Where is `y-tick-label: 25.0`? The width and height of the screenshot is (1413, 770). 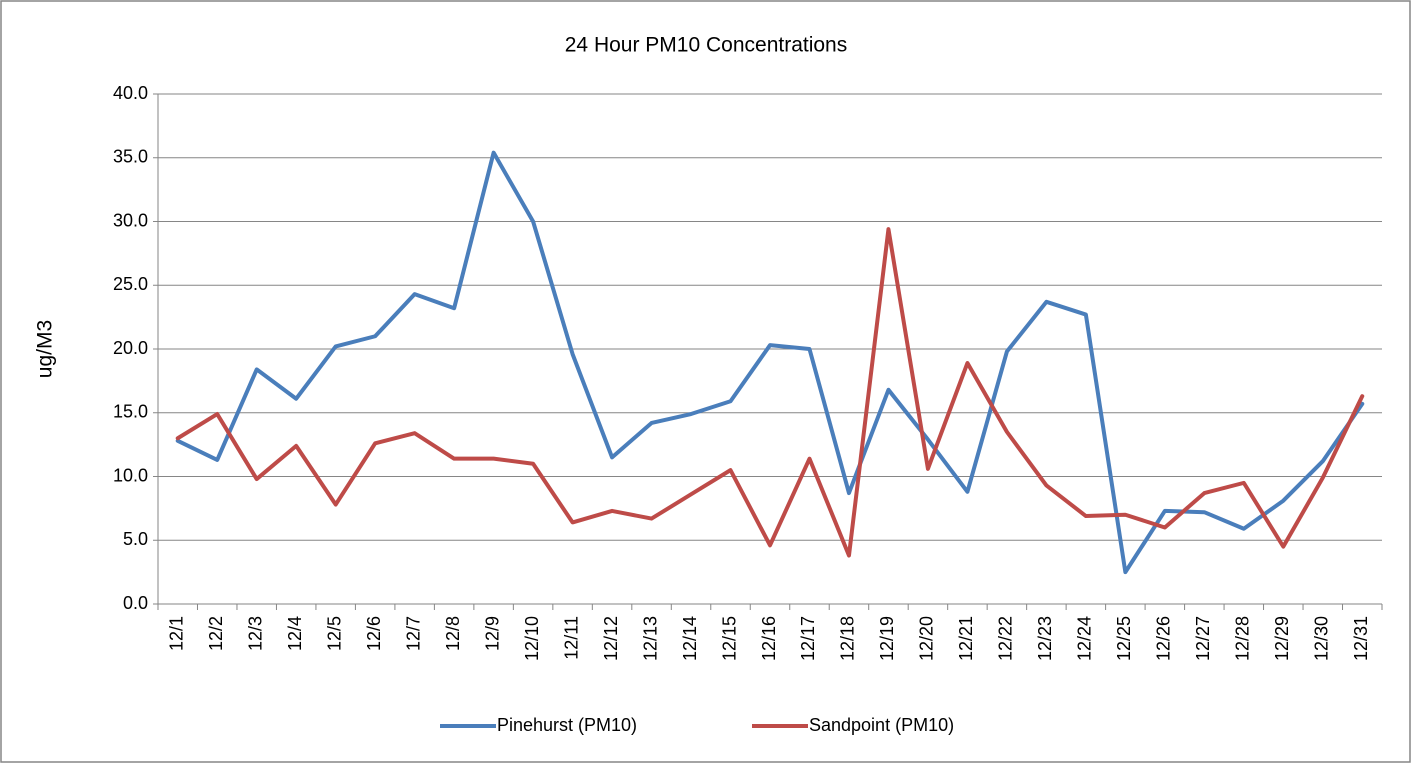 y-tick-label: 25.0 is located at coordinates (130, 284).